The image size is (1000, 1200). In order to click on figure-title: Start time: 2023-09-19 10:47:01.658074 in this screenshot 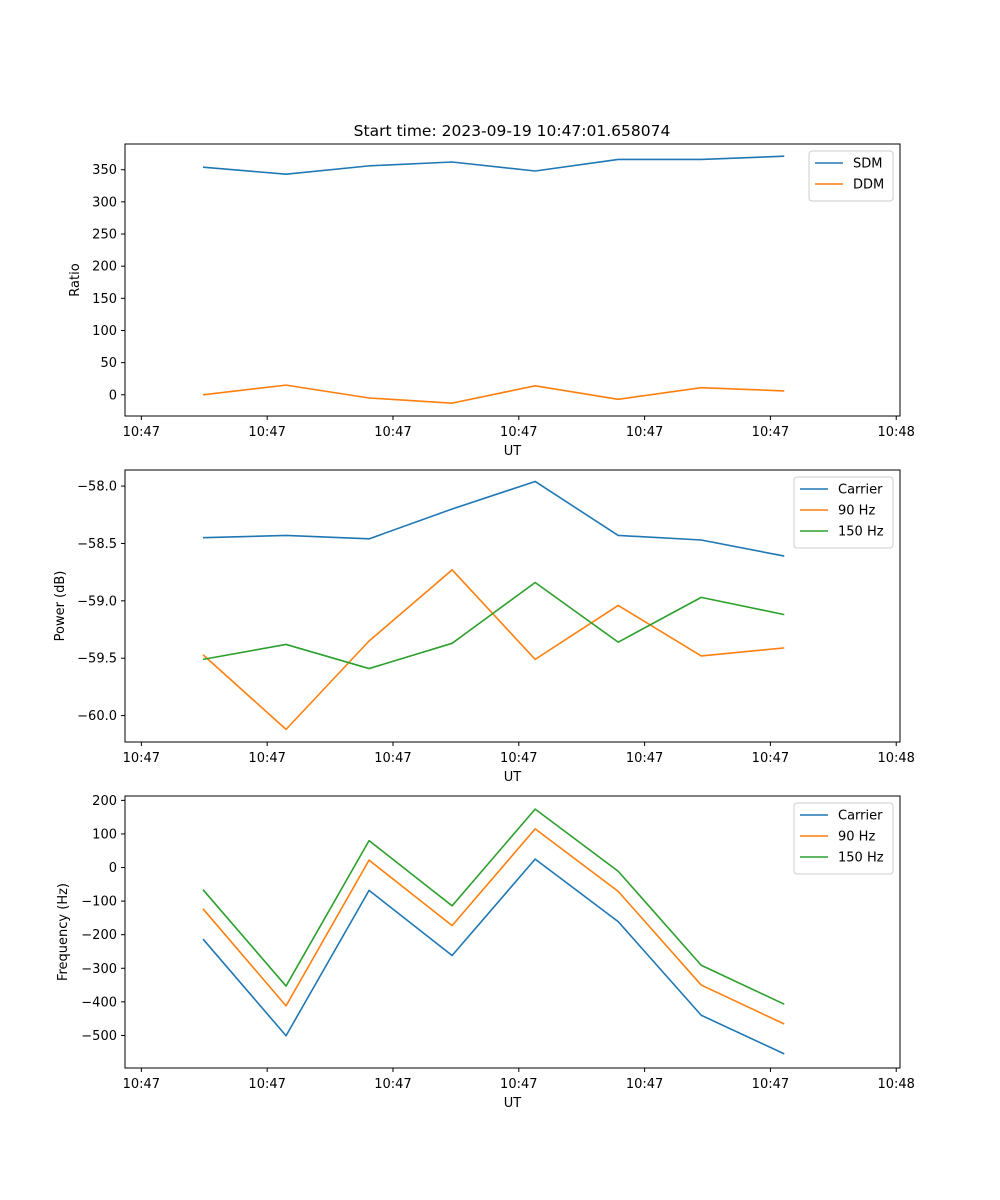, I will do `click(512, 131)`.